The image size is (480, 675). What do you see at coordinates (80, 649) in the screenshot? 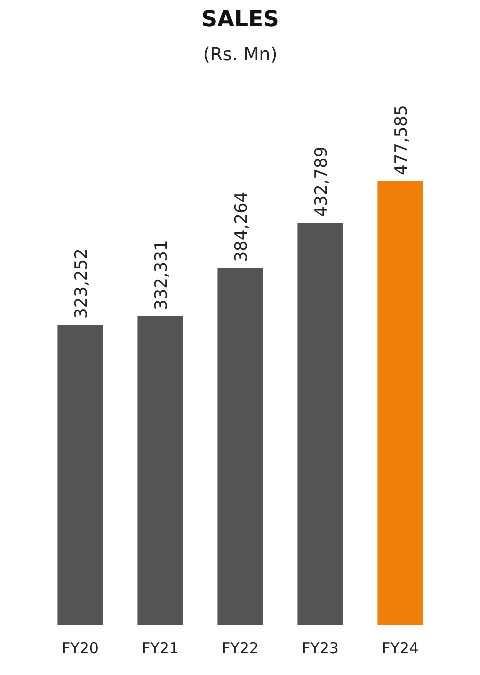
I see `x-tick-label: FY20` at bounding box center [80, 649].